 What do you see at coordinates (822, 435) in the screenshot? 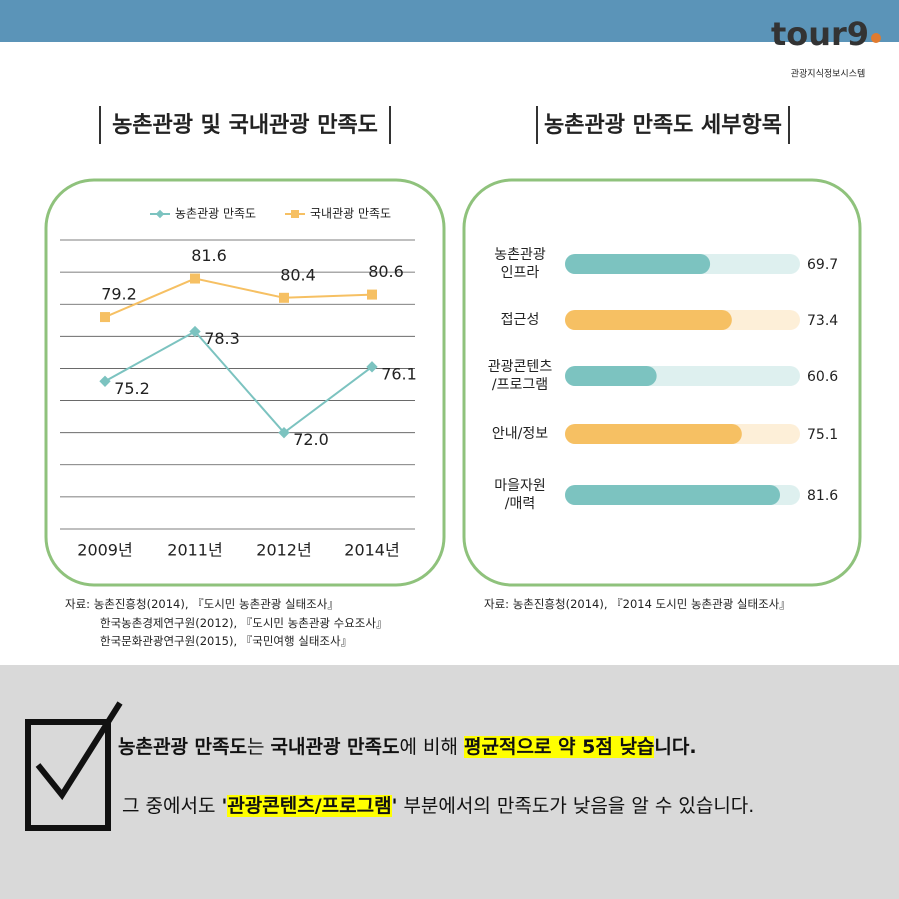
I see `data-label: 75.1` at bounding box center [822, 435].